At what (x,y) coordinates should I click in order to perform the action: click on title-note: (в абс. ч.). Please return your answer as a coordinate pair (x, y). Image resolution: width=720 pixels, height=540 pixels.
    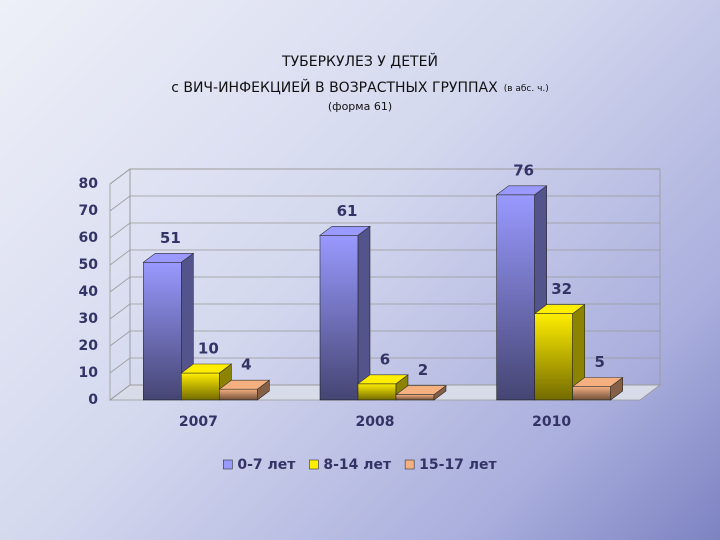
    Looking at the image, I should click on (526, 89).